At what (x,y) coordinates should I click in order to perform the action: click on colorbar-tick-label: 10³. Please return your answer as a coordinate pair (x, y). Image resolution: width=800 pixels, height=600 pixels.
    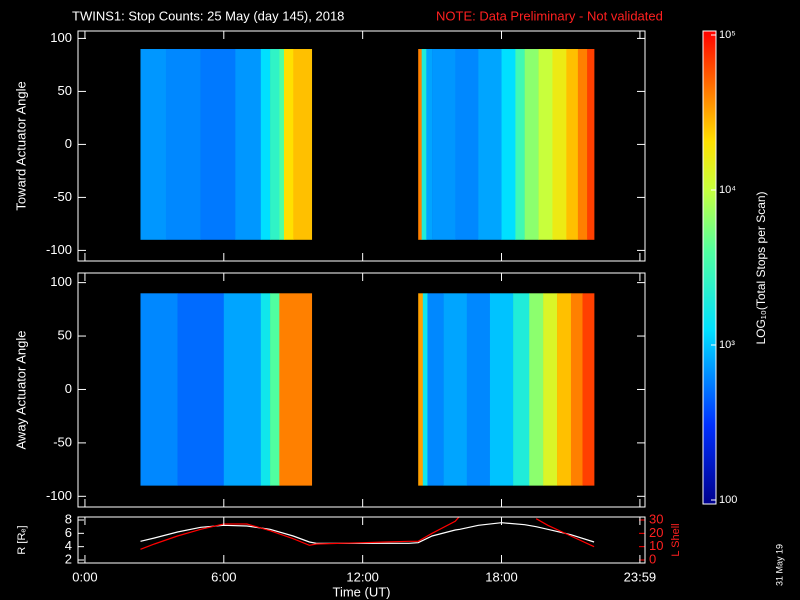
    Looking at the image, I should click on (727, 345).